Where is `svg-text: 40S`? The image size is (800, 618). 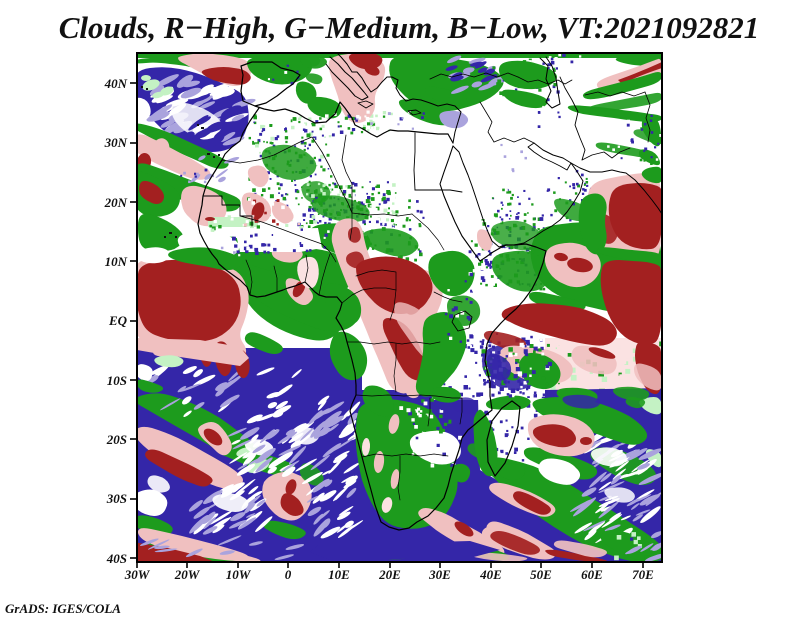
svg-text: 40S is located at coordinates (116, 558).